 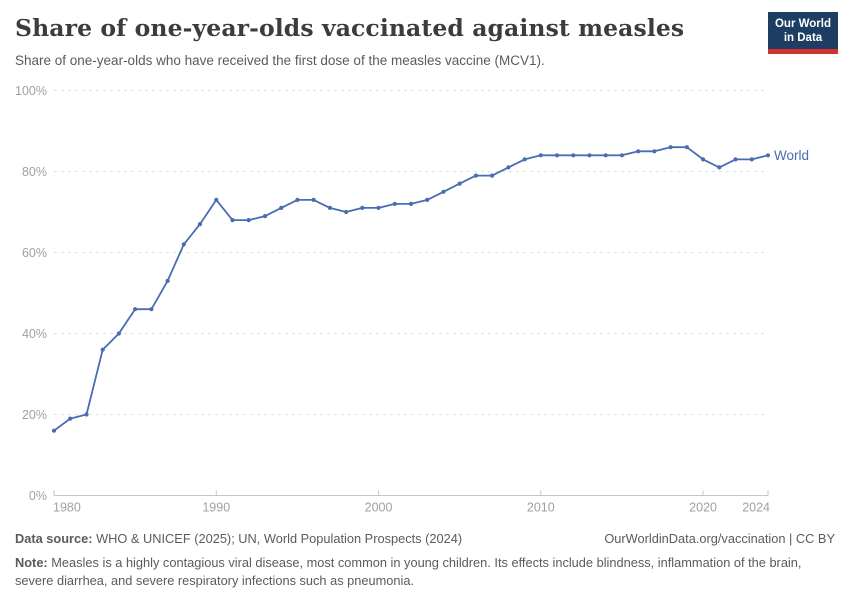 What do you see at coordinates (216, 508) in the screenshot?
I see `x-axis-tick-label: 1990` at bounding box center [216, 508].